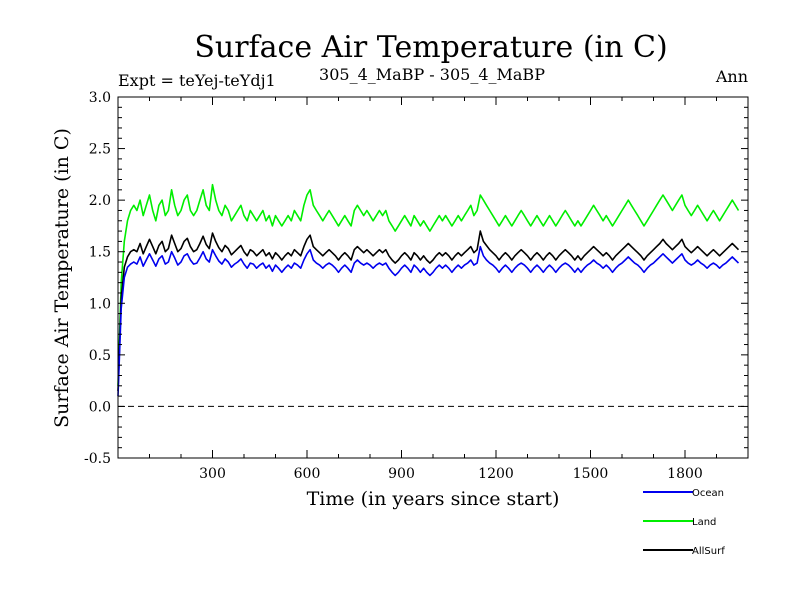 The width and height of the screenshot is (800, 600). Describe the element at coordinates (430, 47) in the screenshot. I see `chart-title: Surface Air Temperature (in C)` at that location.